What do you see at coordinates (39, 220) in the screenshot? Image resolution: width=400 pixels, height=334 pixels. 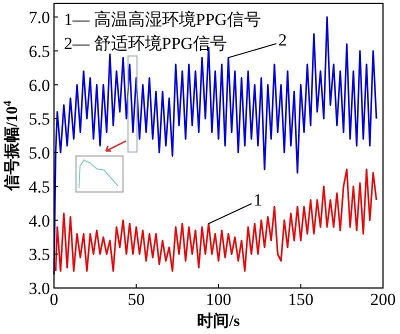 I see `y-tick-label: 4.0` at bounding box center [39, 220].